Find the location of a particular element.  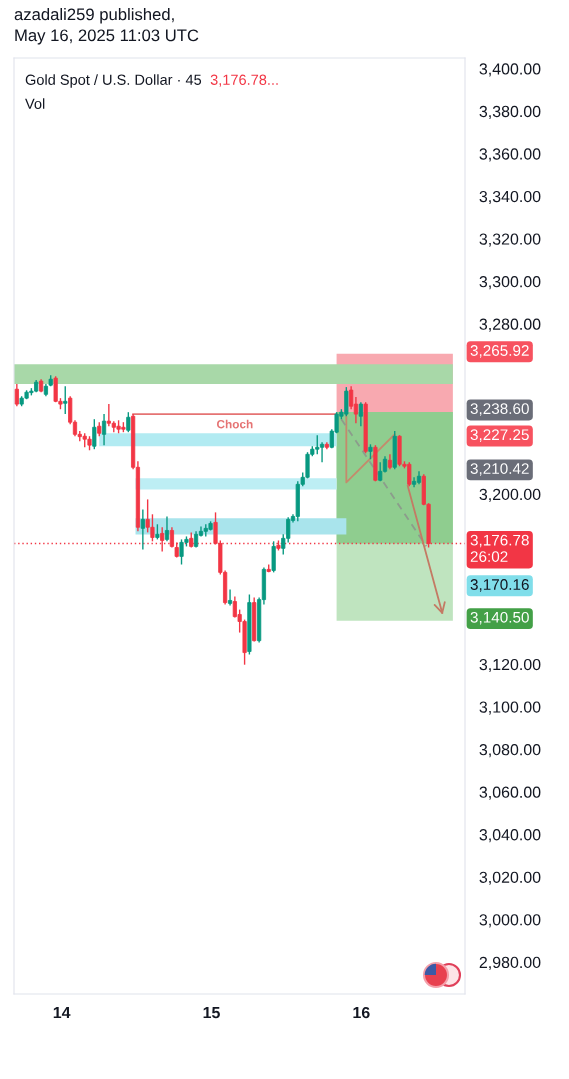

y-tick-label: 3,300.00 is located at coordinates (510, 283).